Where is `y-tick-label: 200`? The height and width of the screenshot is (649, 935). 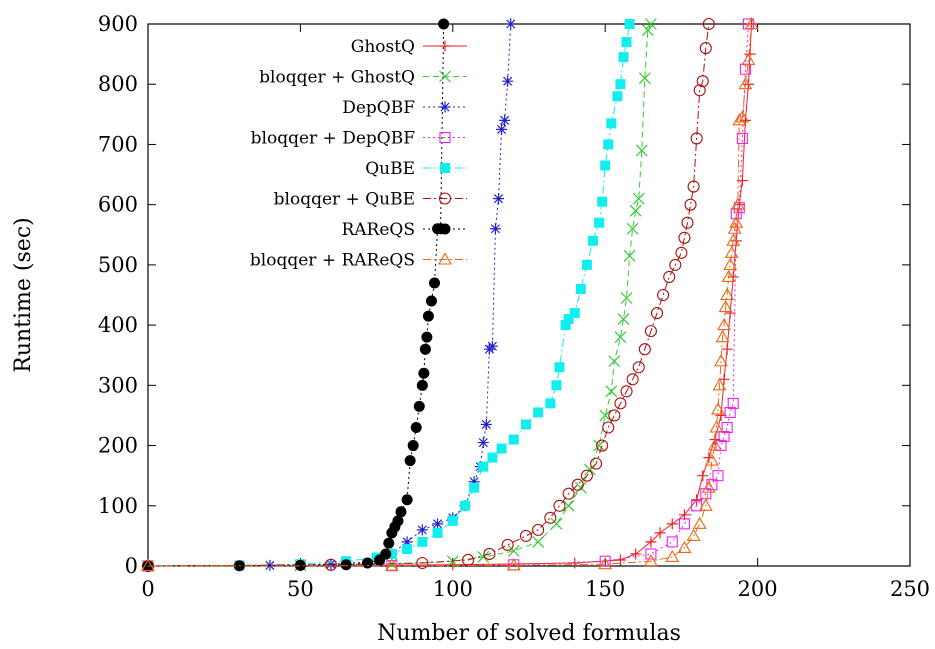
y-tick-label: 200 is located at coordinates (118, 446).